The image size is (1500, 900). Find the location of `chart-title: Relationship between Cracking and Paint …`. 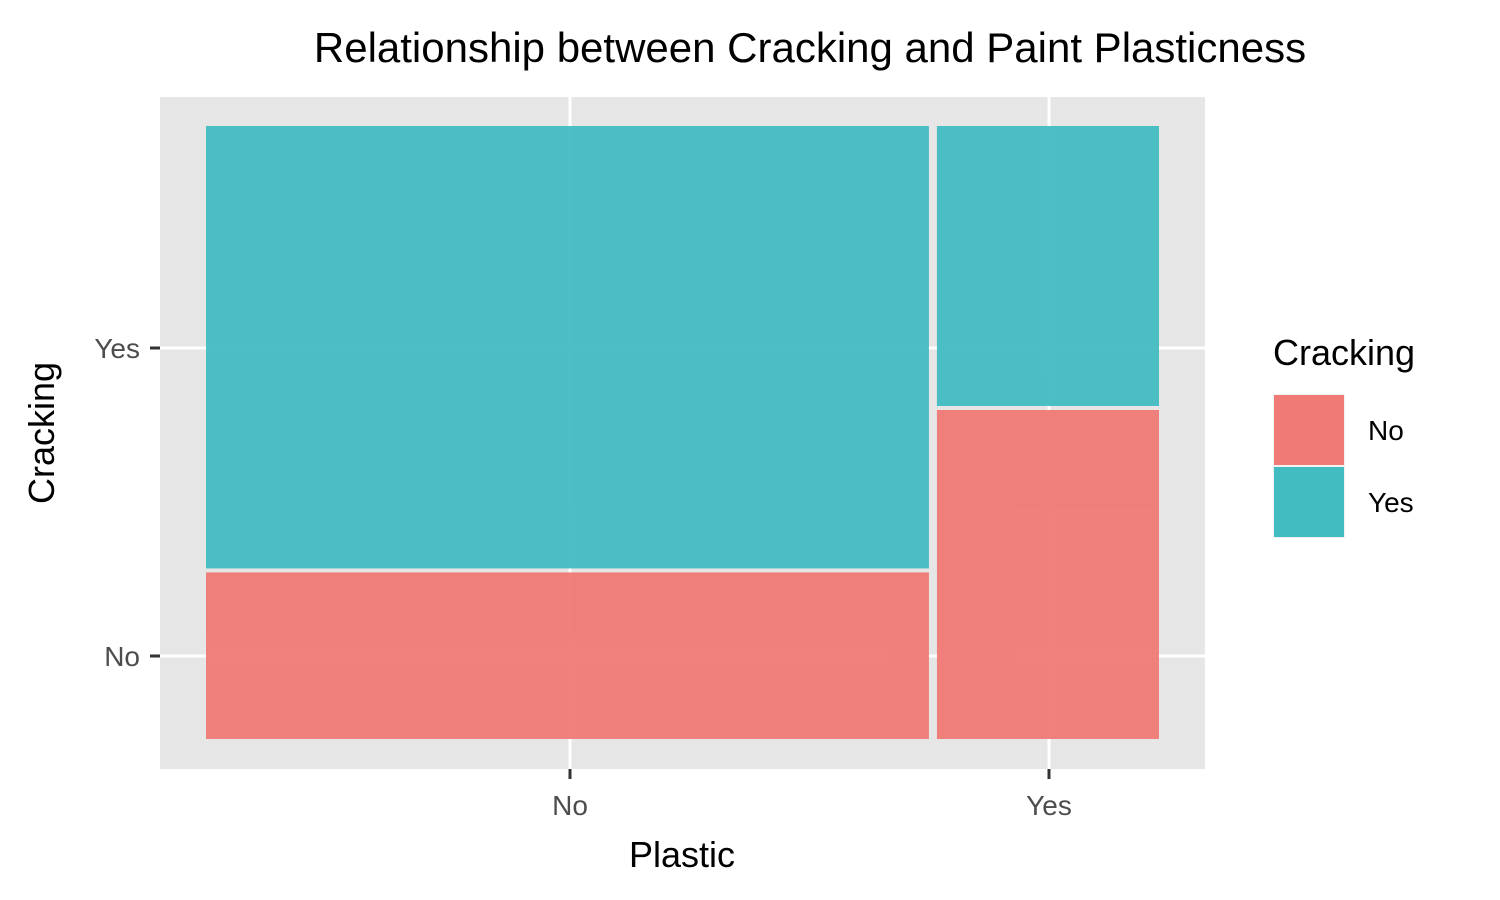

chart-title: Relationship between Cracking and Paint … is located at coordinates (810, 47).